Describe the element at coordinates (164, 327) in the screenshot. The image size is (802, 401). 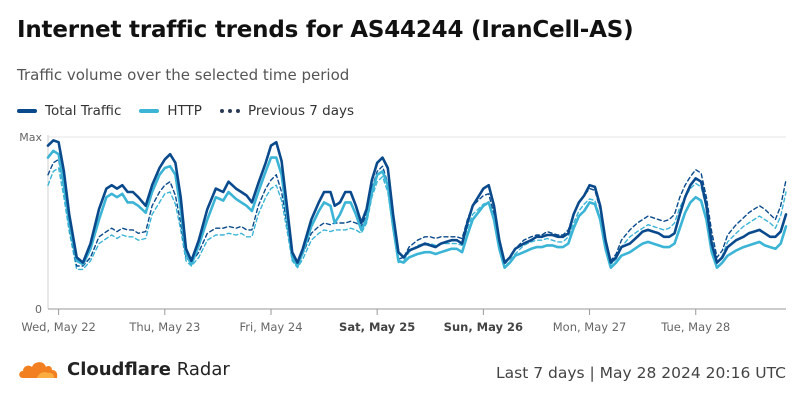
I see `x-tick-label-1: Thu, May 23` at that location.